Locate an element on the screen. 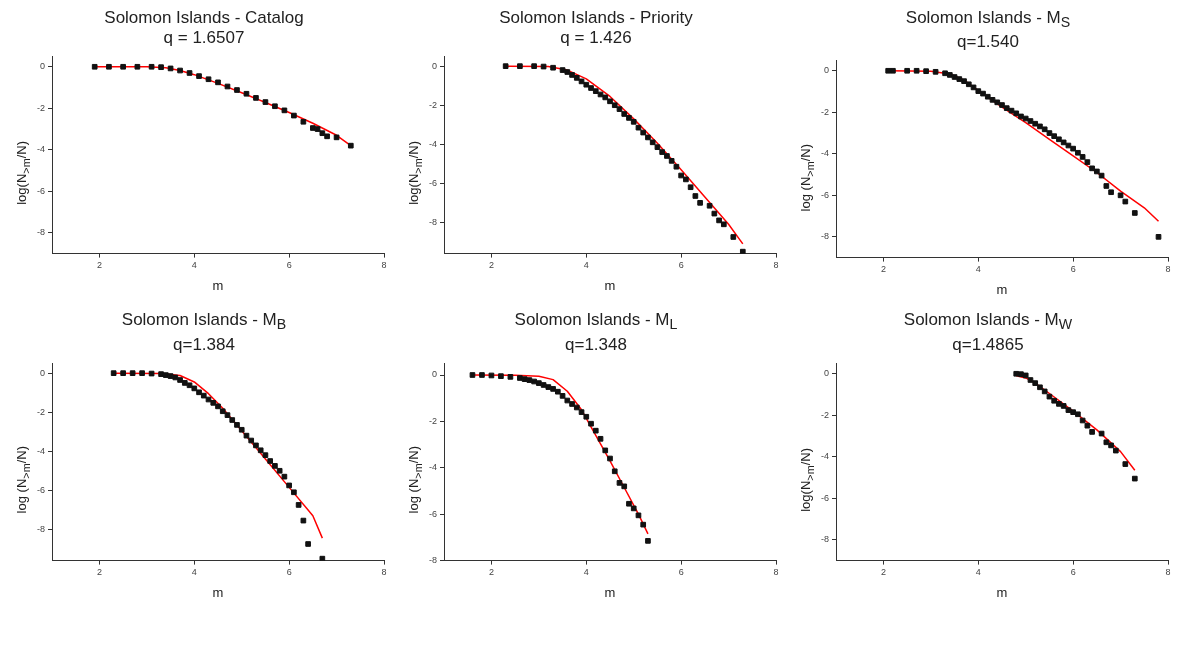 This screenshot has width=1196, height=666. x-tick-label: 8 is located at coordinates (776, 572).